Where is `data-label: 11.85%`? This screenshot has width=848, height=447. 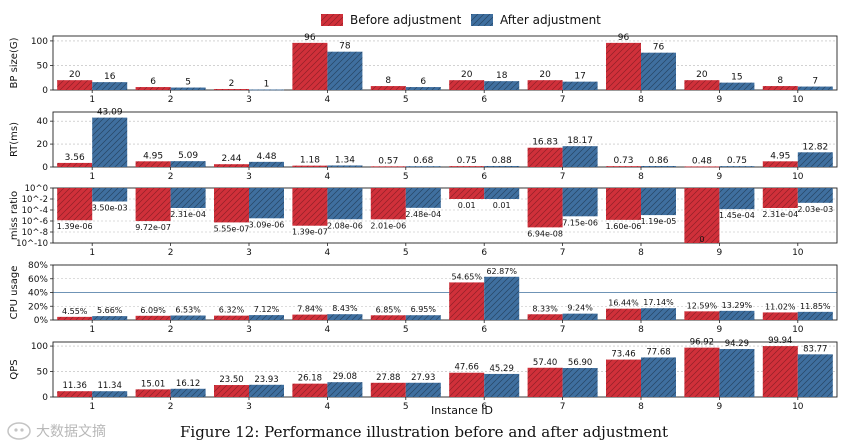
data-label: 11.85% is located at coordinates (815, 306).